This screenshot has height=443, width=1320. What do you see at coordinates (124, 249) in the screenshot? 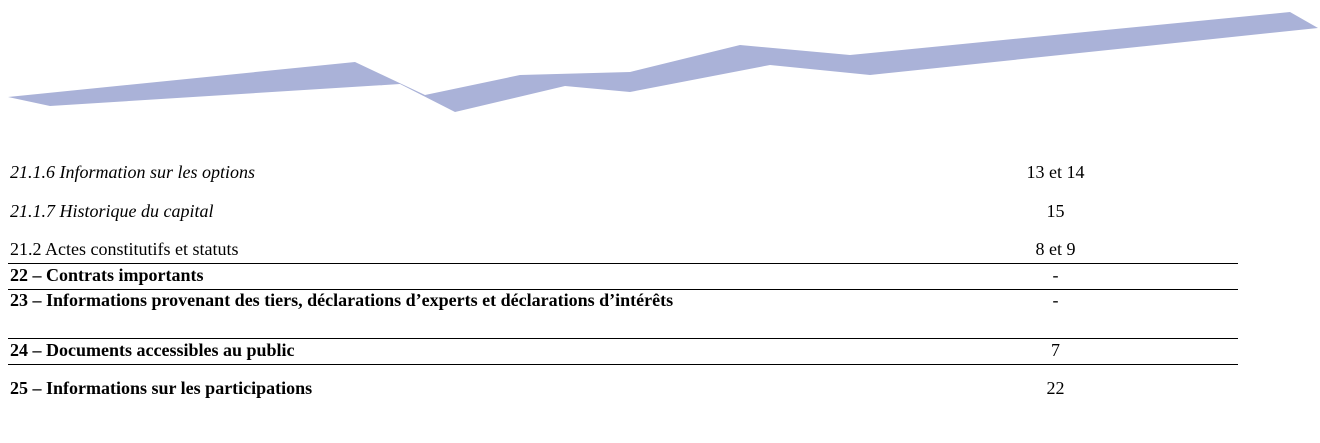
I see `row-label: 21.2 Actes constitutifs et statuts` at bounding box center [124, 249].